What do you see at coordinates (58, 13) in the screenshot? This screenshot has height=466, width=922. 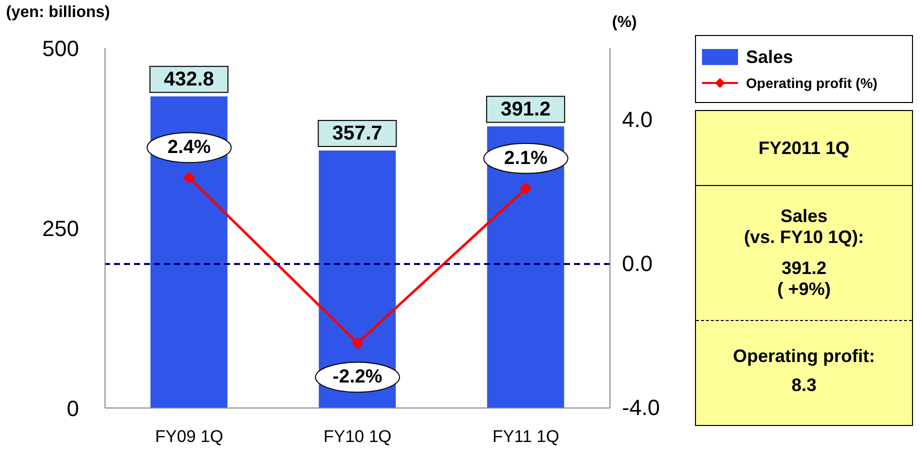 I see `y-axis-title: (yen: billions)` at bounding box center [58, 13].